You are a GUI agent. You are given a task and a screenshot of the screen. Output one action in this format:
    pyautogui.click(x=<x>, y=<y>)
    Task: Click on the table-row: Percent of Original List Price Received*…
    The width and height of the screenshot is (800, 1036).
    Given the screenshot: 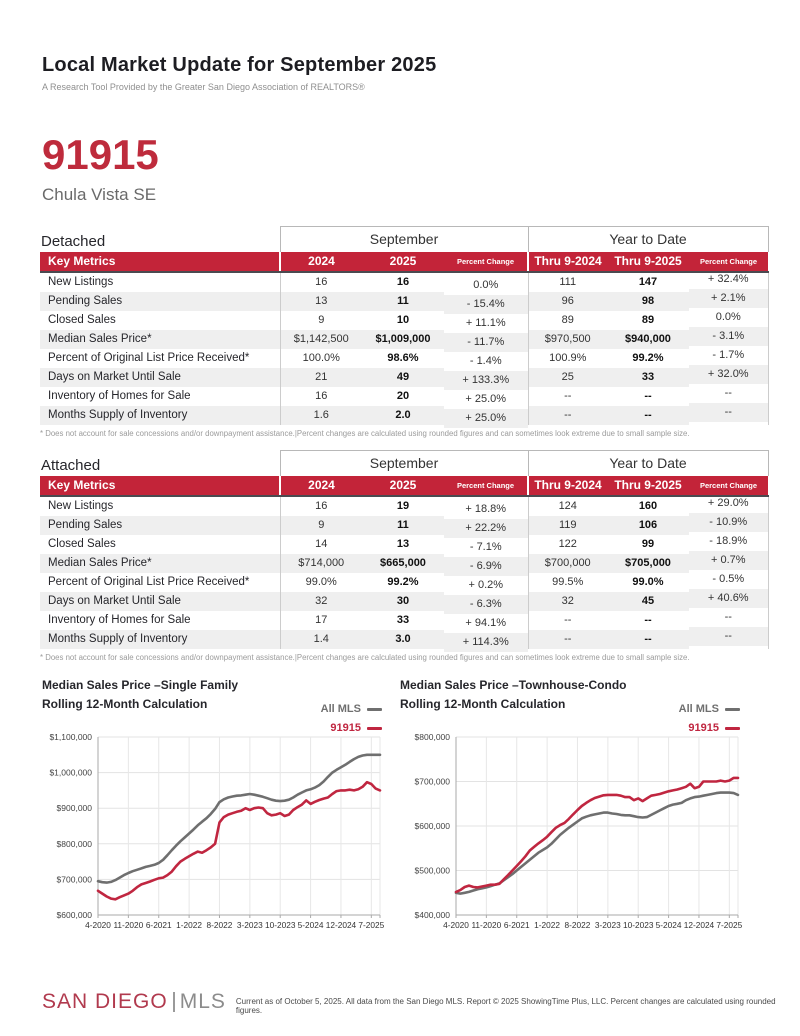 What is the action you would take?
    pyautogui.click(x=404, y=580)
    